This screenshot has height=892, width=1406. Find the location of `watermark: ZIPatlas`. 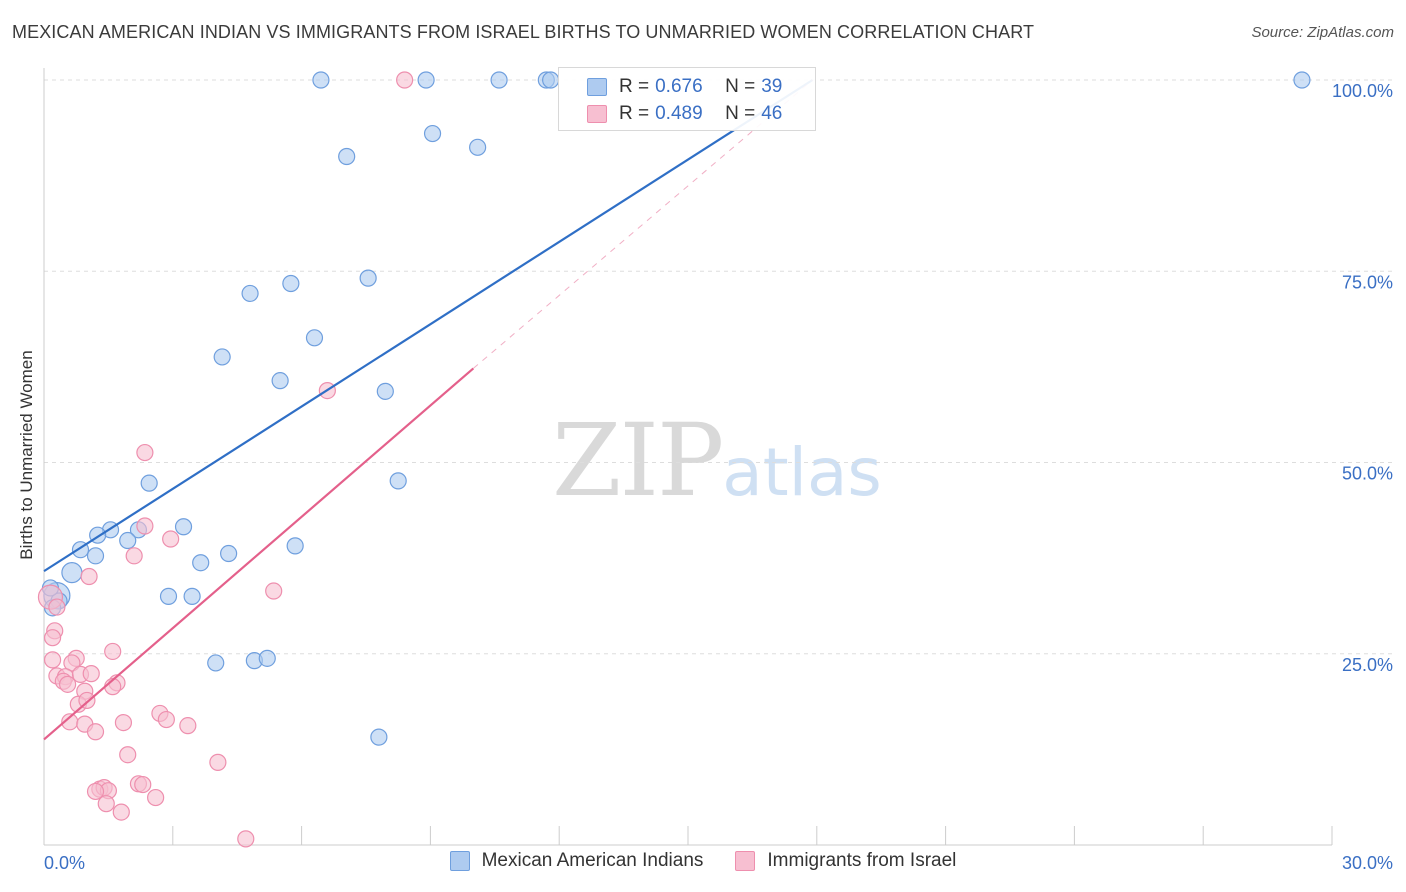

watermark: ZIPatlas is located at coordinates (717, 460).